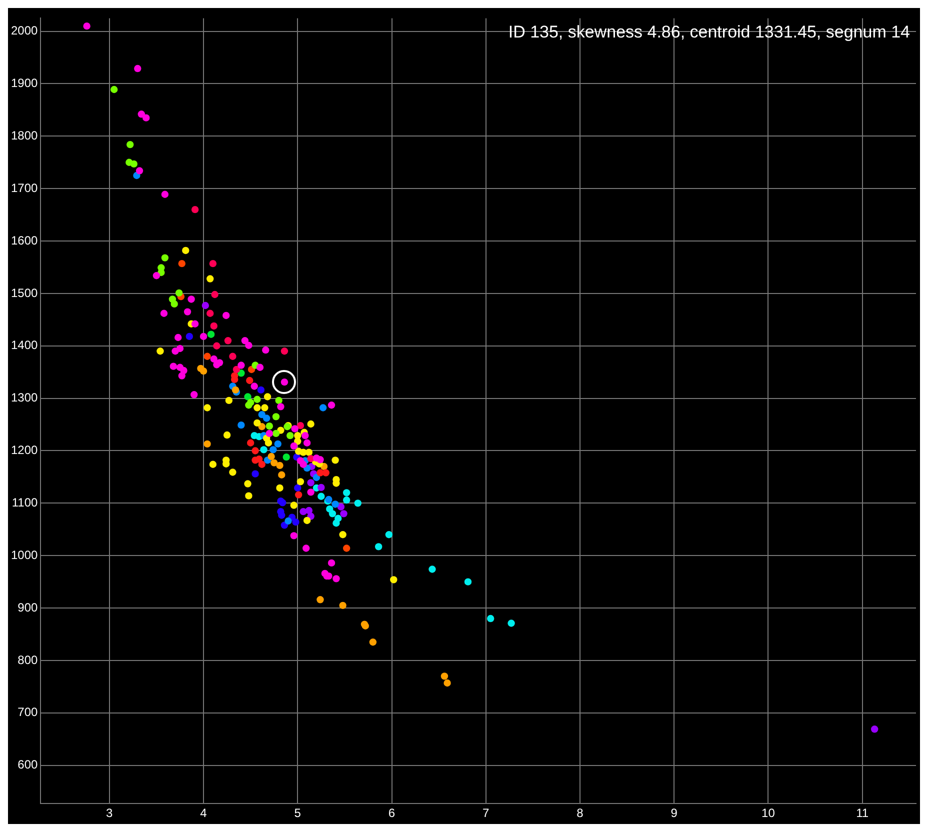 The width and height of the screenshot is (928, 832). What do you see at coordinates (24, 240) in the screenshot?
I see `y-tick-label: 1600` at bounding box center [24, 240].